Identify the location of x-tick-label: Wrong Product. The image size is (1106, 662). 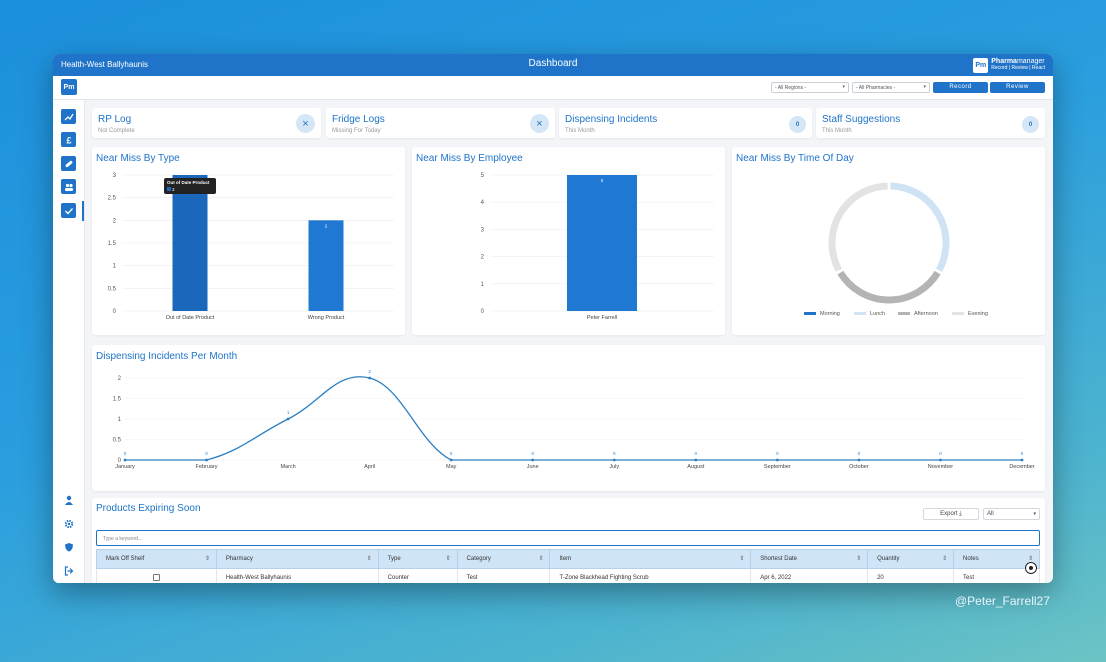
(326, 318).